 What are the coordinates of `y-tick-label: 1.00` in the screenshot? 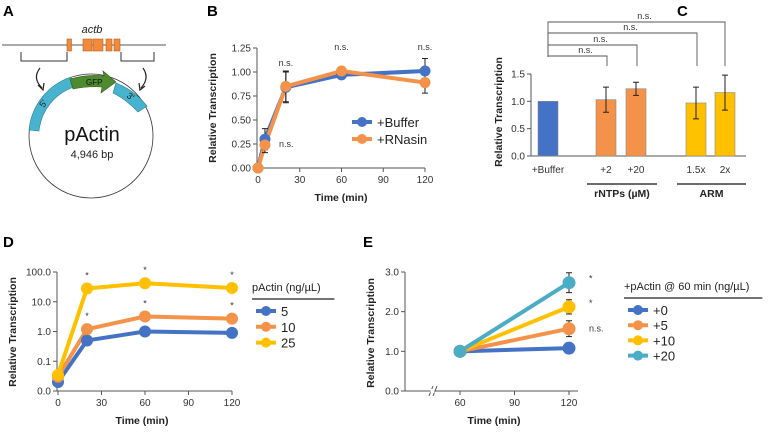 It's located at (242, 73).